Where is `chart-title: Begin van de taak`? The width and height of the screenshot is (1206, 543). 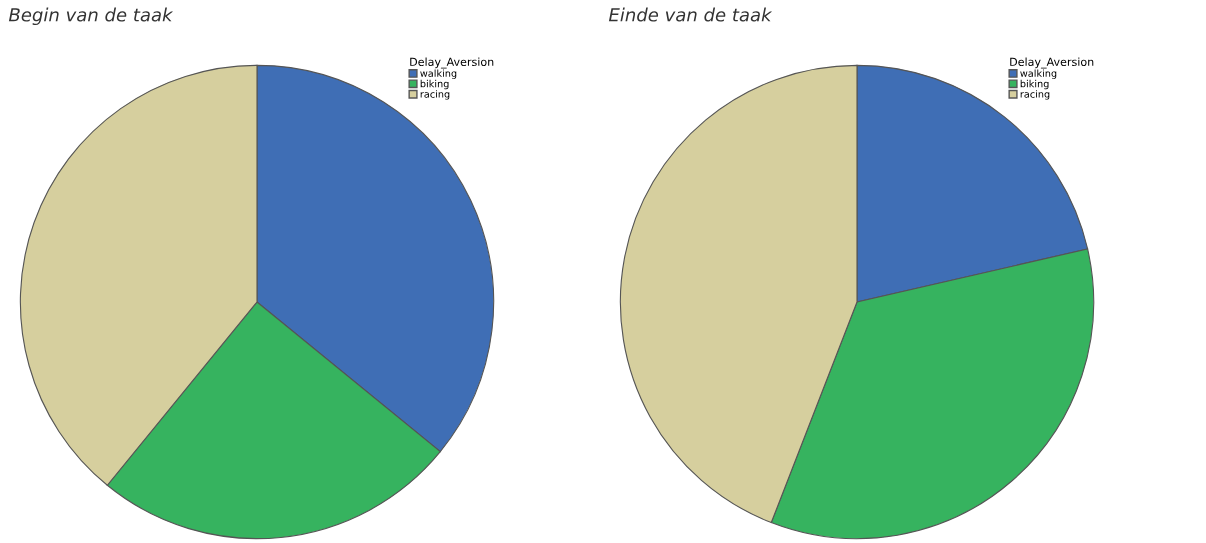
chart-title: Begin van de taak is located at coordinates (91, 16).